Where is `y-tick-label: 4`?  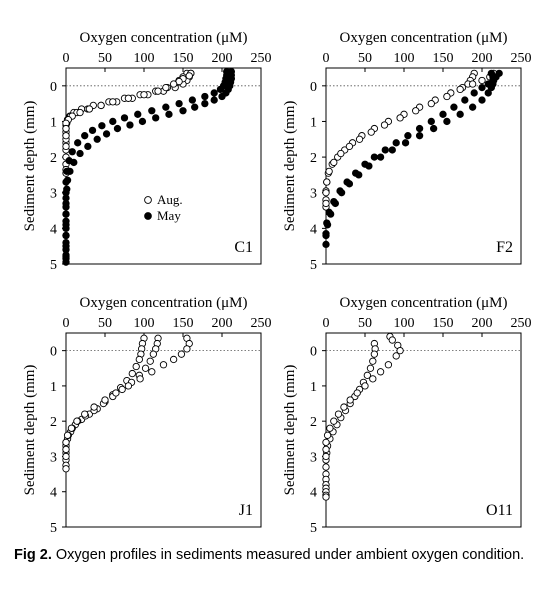 y-tick-label: 4 is located at coordinates (53, 493).